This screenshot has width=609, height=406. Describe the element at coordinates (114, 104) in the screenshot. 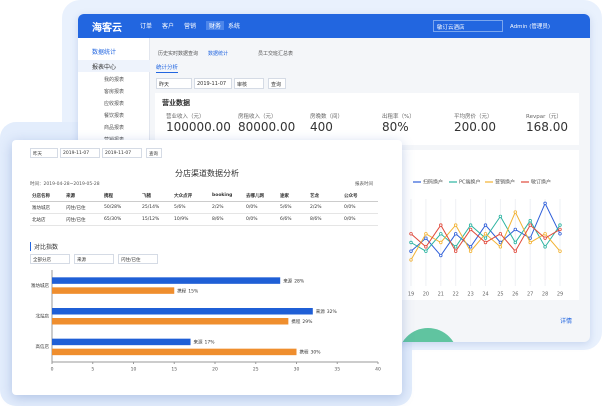

I see `sidebar-item: 应收报表` at that location.